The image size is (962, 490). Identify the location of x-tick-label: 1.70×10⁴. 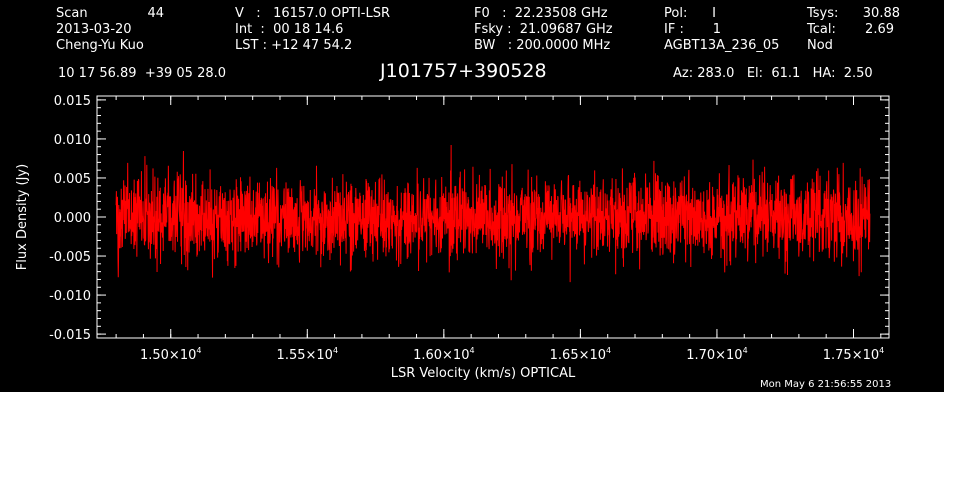
(716, 354).